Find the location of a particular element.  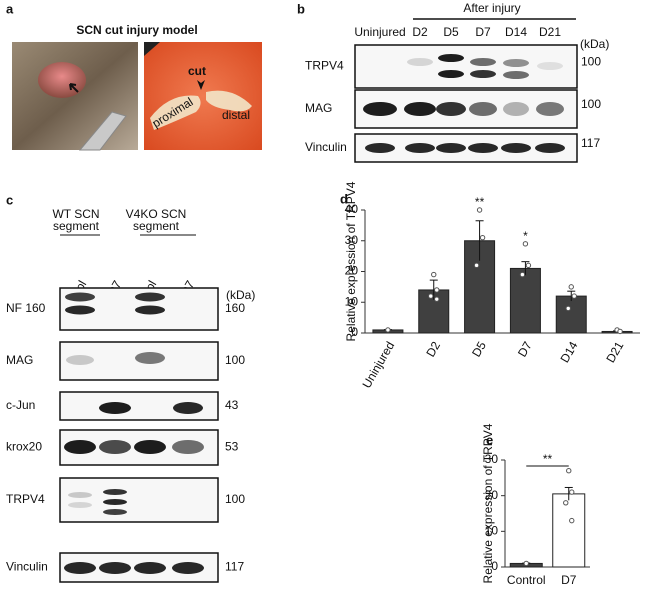

annotation: distal is located at coordinates (236, 115).